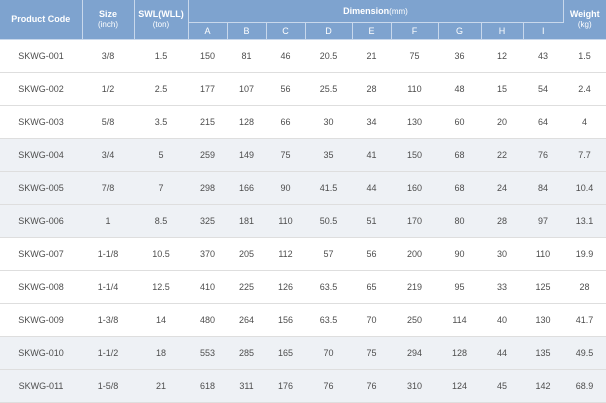  What do you see at coordinates (285, 155) in the screenshot?
I see `cell-dim-c: 75` at bounding box center [285, 155].